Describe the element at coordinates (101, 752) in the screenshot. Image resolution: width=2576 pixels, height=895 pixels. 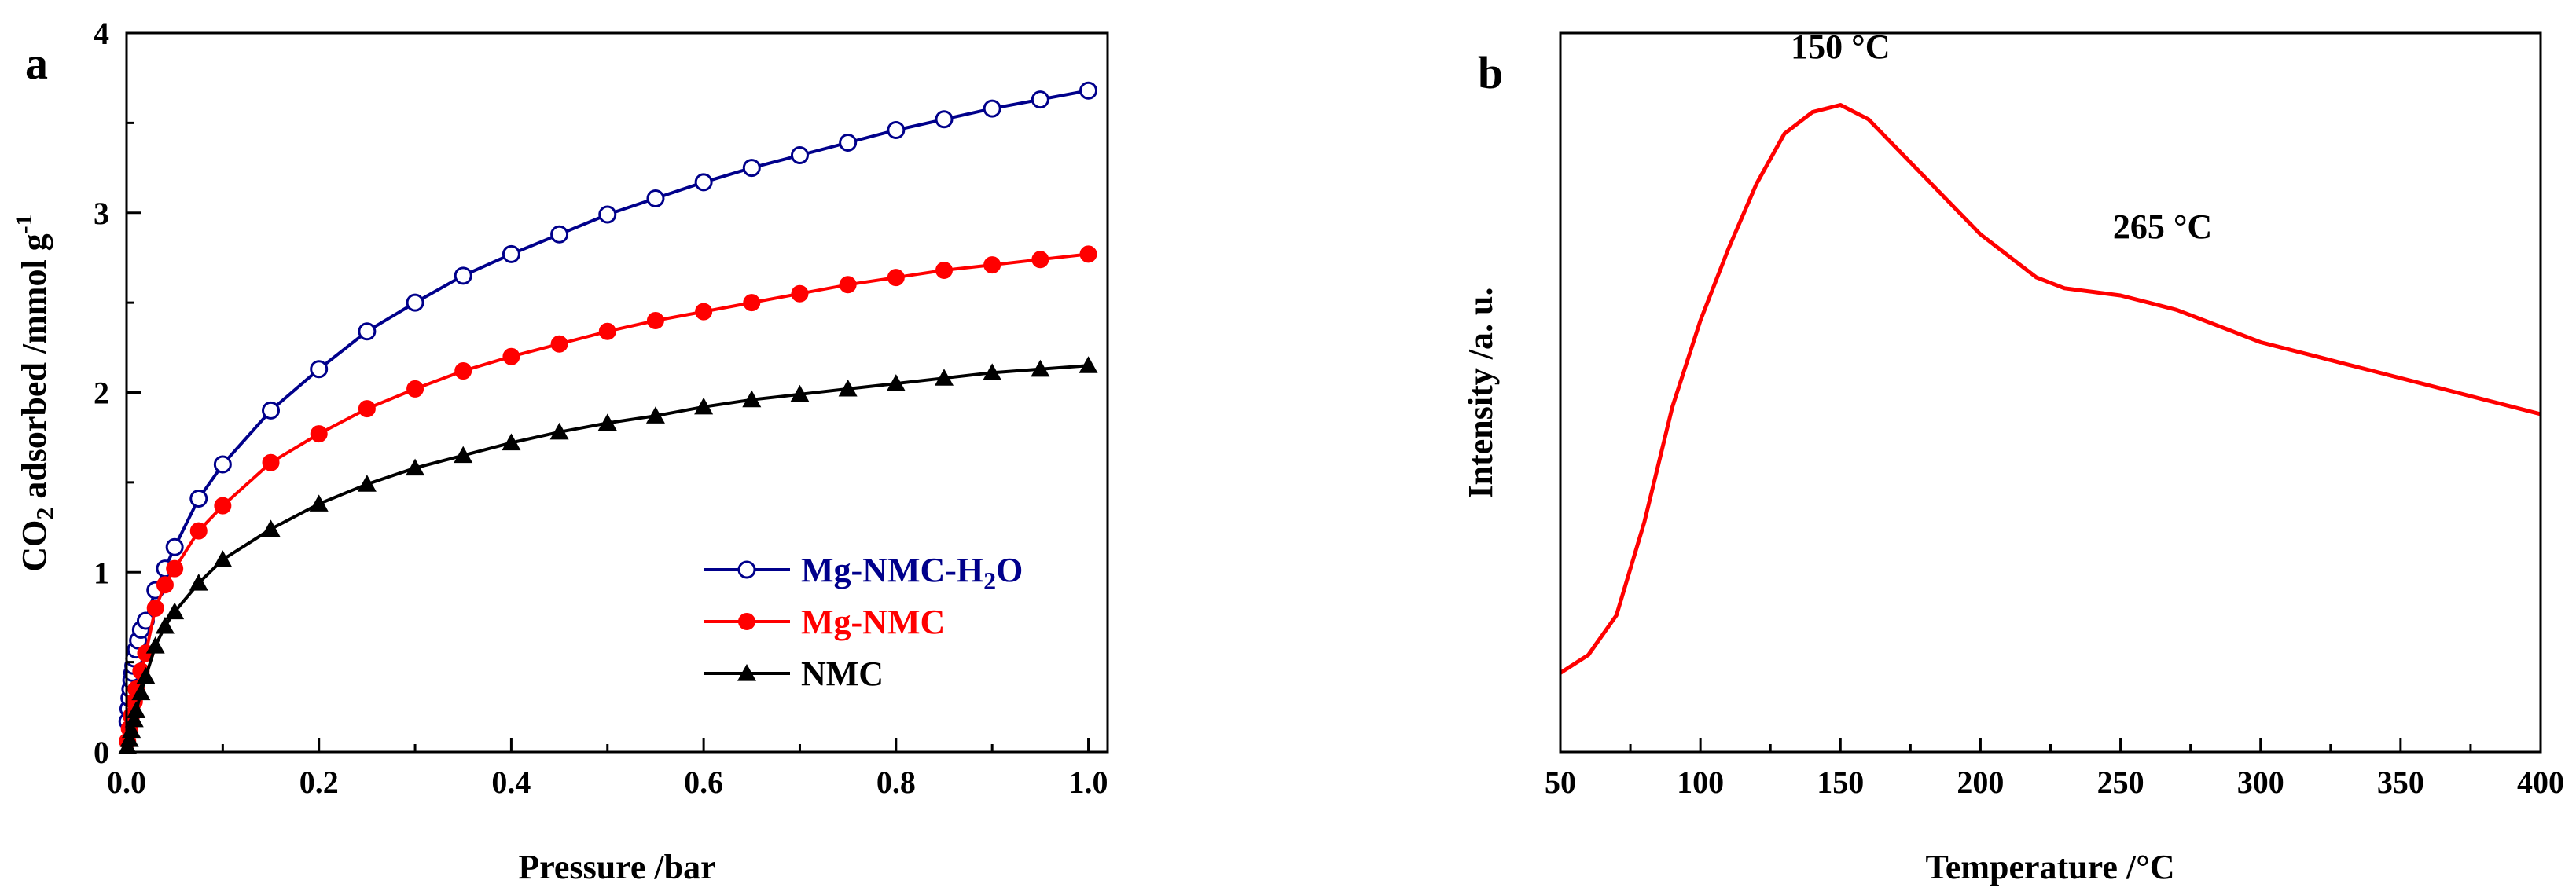
I see `panel-a-y-tick-label: 0` at that location.